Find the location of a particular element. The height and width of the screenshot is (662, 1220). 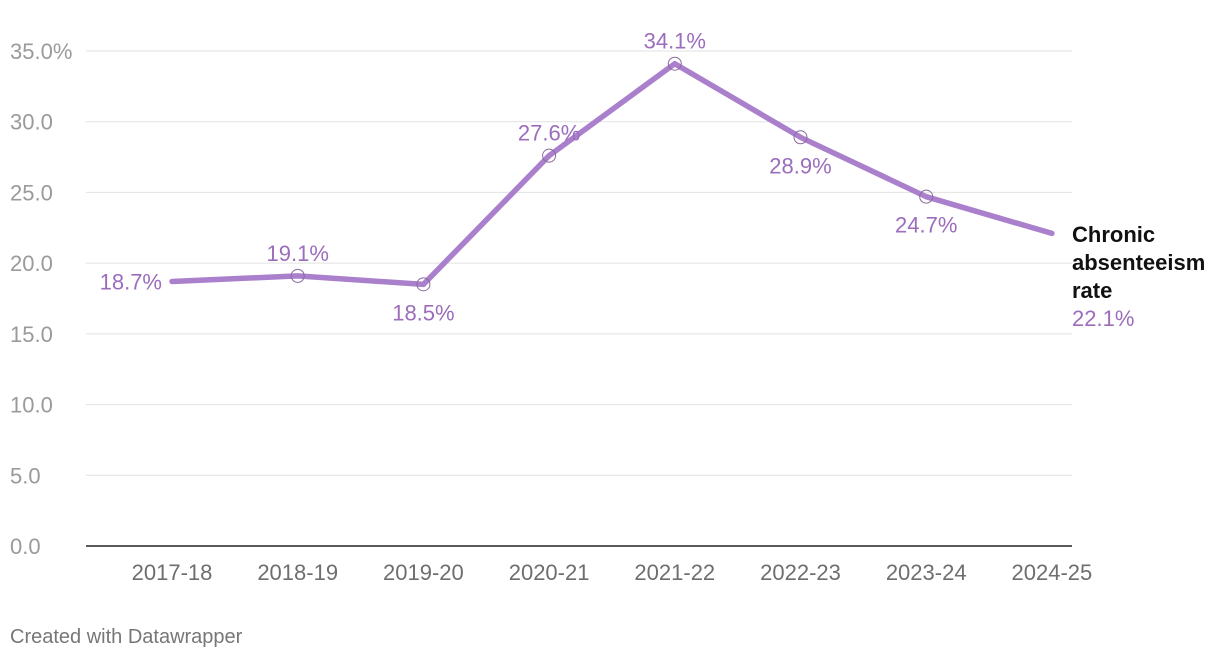

y-tick-label: 25.0 is located at coordinates (31, 192).